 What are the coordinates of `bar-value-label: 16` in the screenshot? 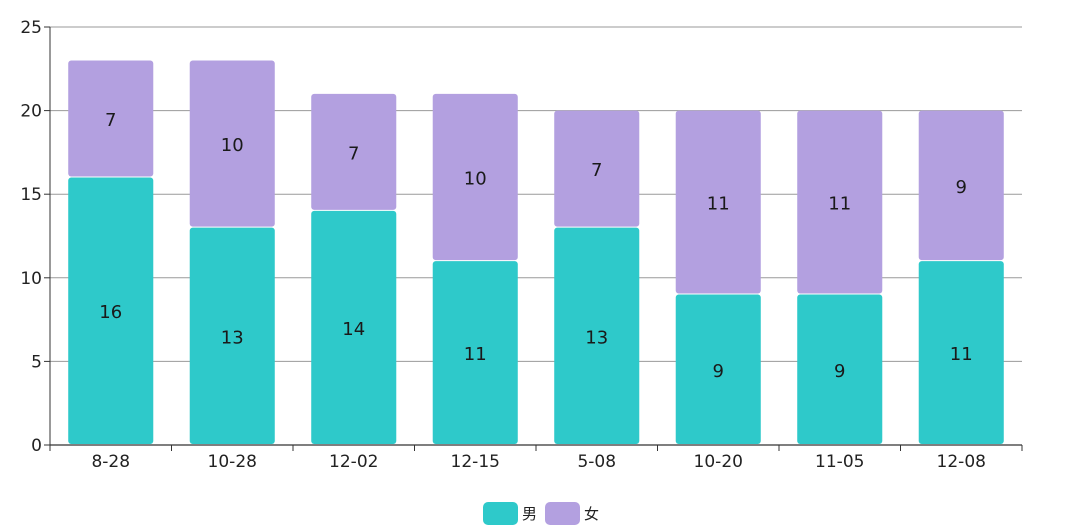 It's located at (110, 312).